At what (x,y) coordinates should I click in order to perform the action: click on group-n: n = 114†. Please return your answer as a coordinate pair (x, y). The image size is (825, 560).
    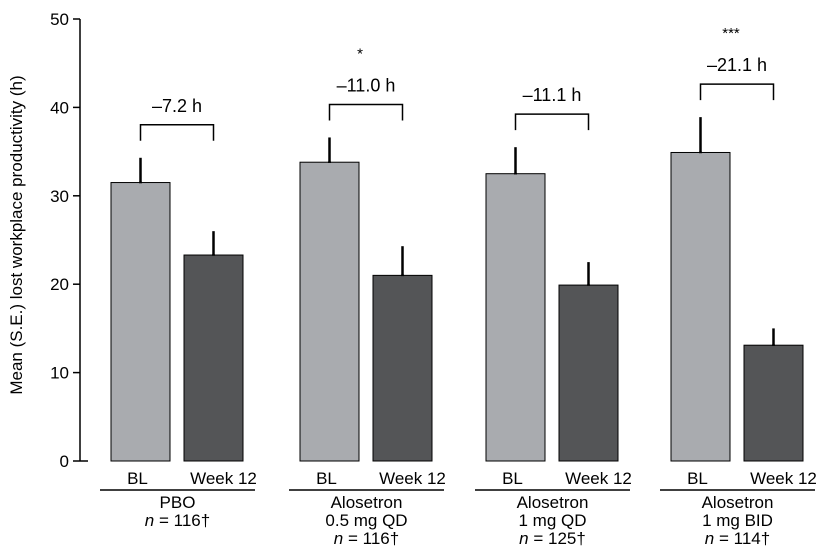
    Looking at the image, I should click on (737, 538).